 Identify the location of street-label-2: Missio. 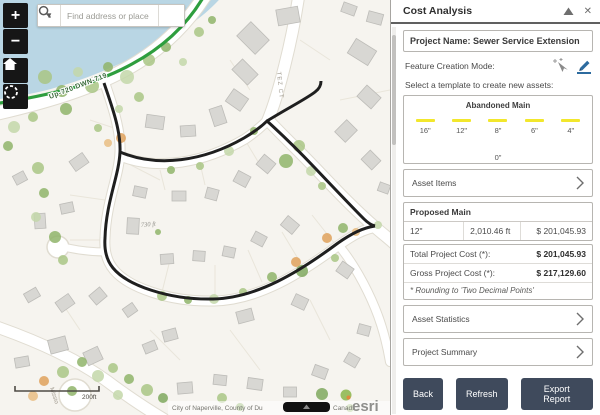
(53, 396).